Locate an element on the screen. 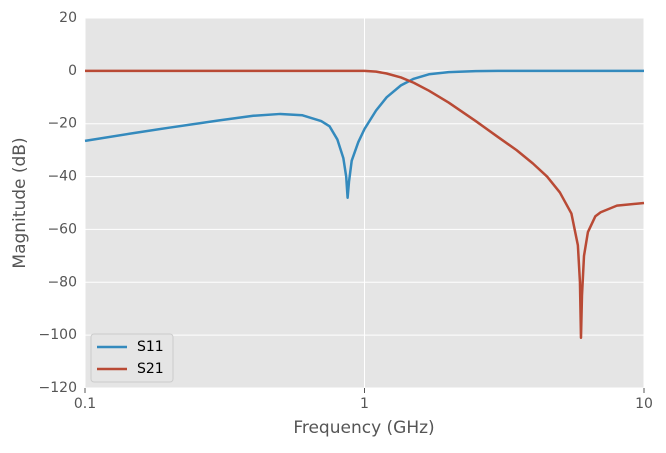  x-tick-label: 0.1 is located at coordinates (85, 404).